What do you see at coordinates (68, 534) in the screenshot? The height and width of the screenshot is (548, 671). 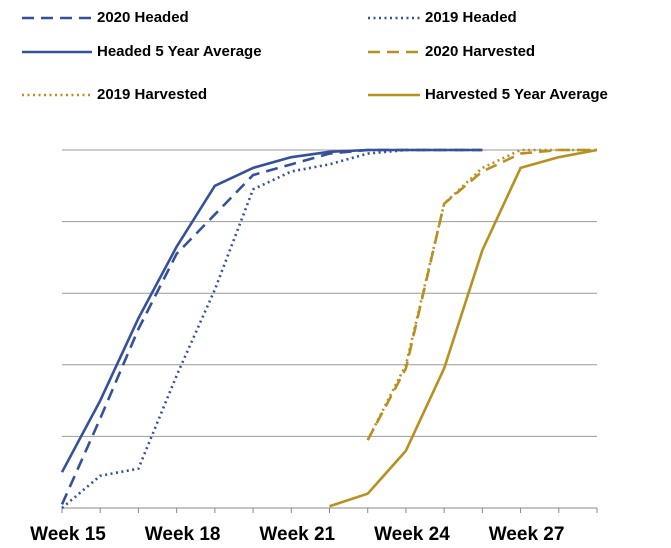 I see `x-tick-label: Week 15` at bounding box center [68, 534].